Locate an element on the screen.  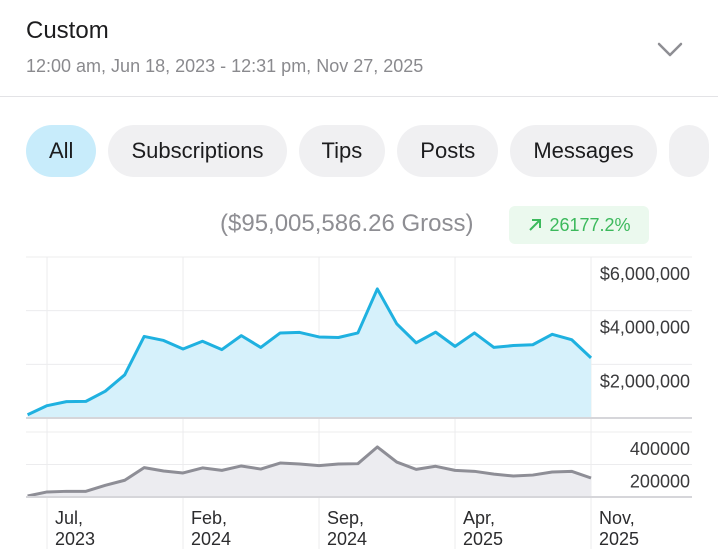
change-badge: 26177.2% is located at coordinates (579, 225).